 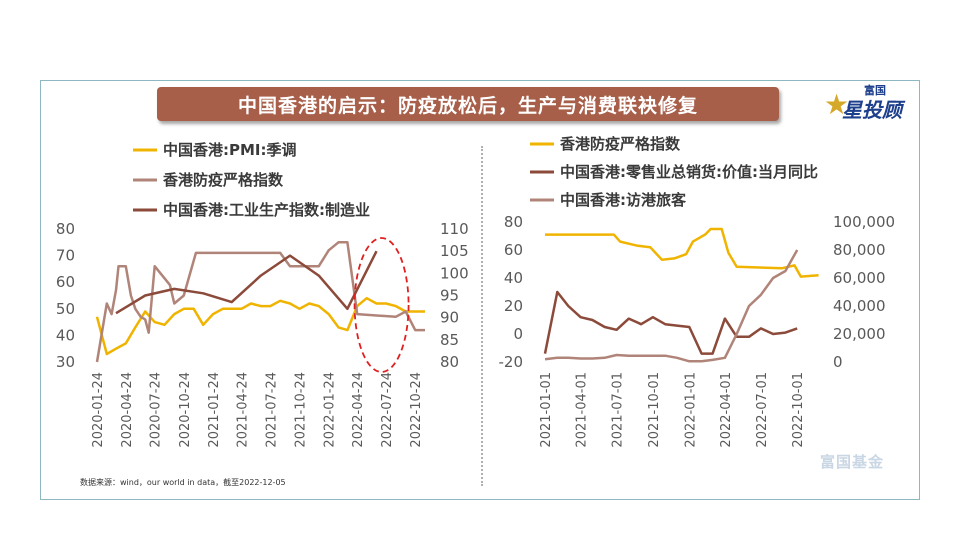 I want to click on chart1-x-tick: 2021-04-24, so click(x=243, y=410).